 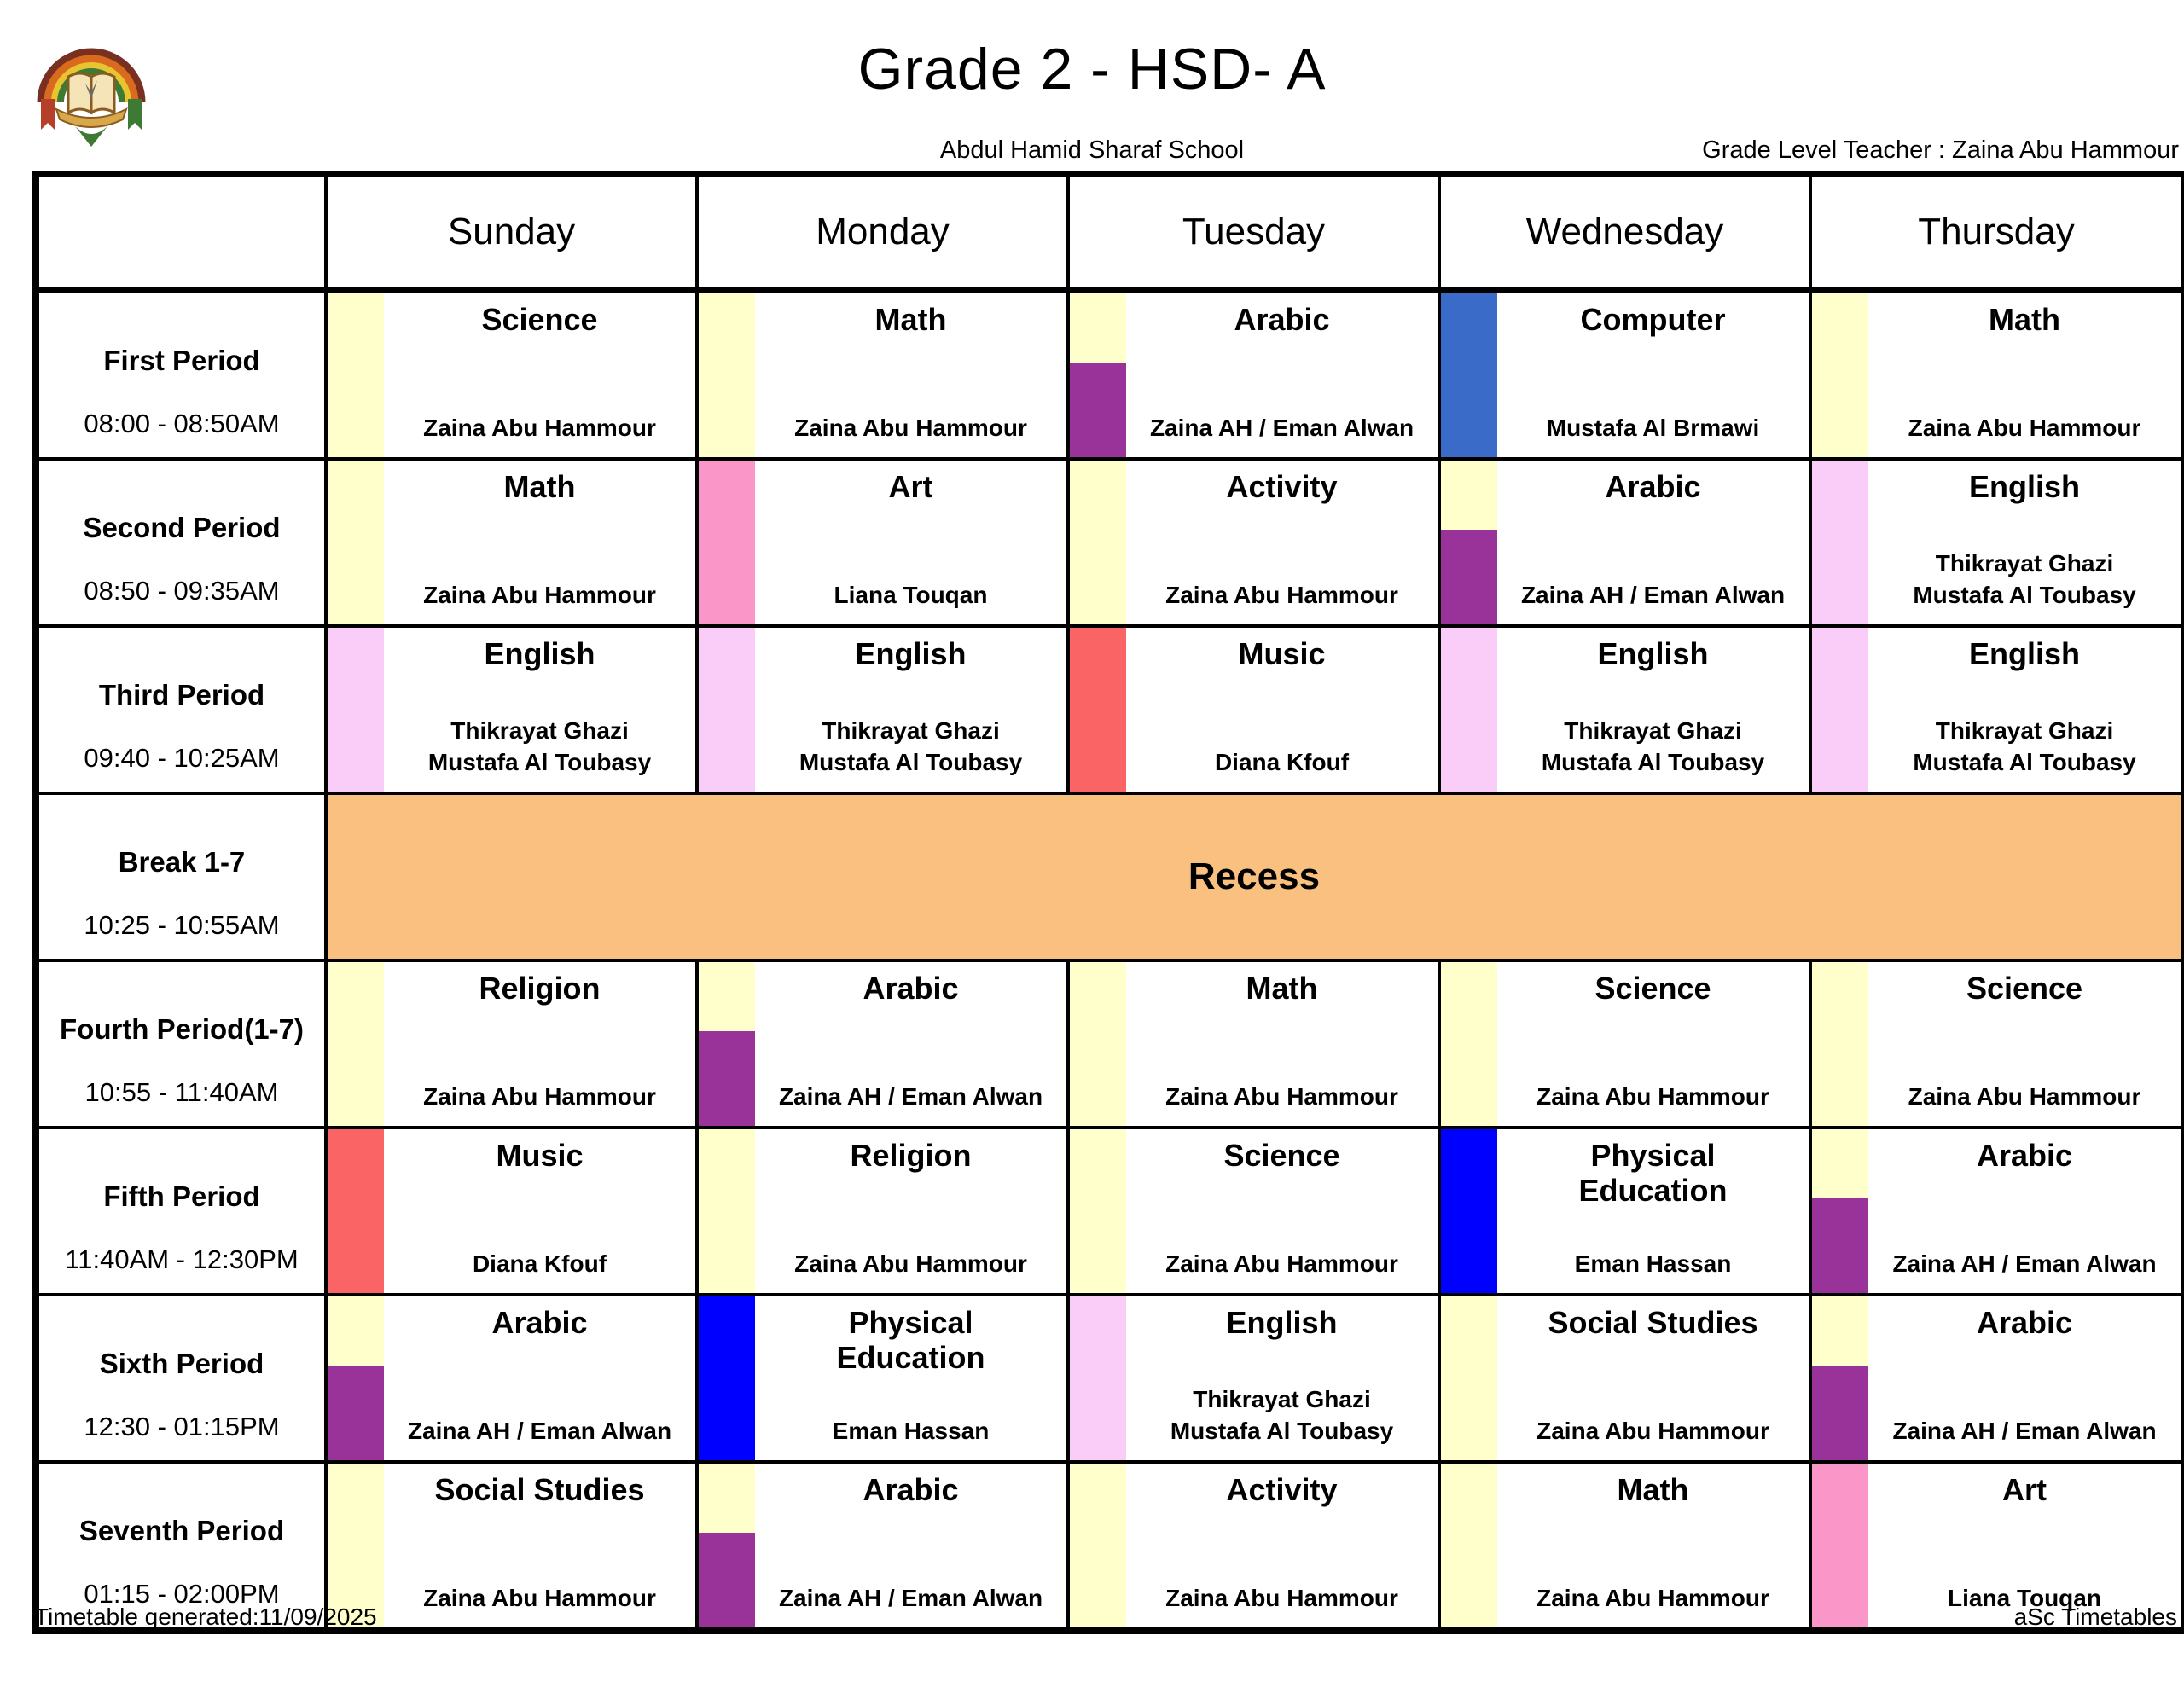 I want to click on grade-level-teacher: Grade Level Teacher : Zaina Abu Hammour, so click(x=1941, y=150).